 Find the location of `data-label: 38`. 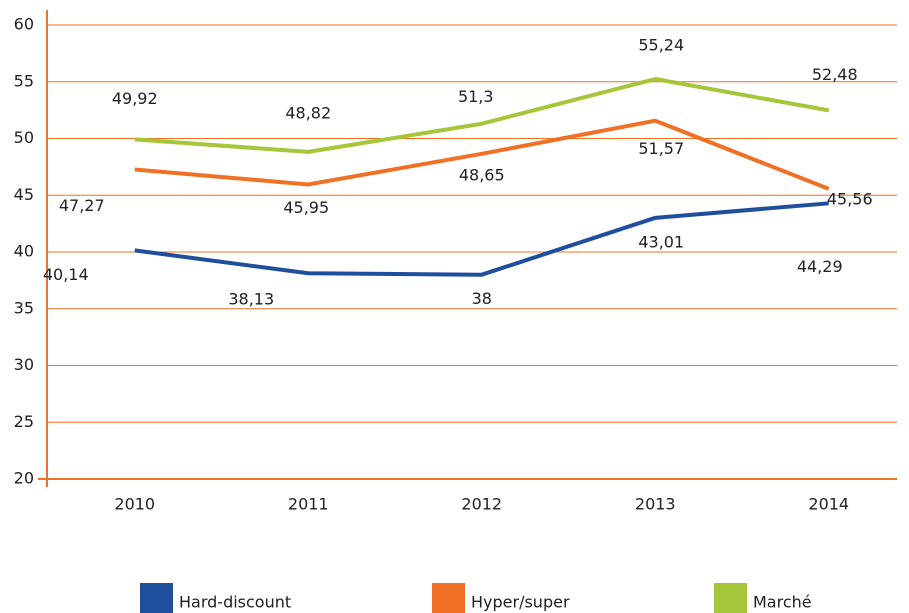

data-label: 38 is located at coordinates (482, 298).